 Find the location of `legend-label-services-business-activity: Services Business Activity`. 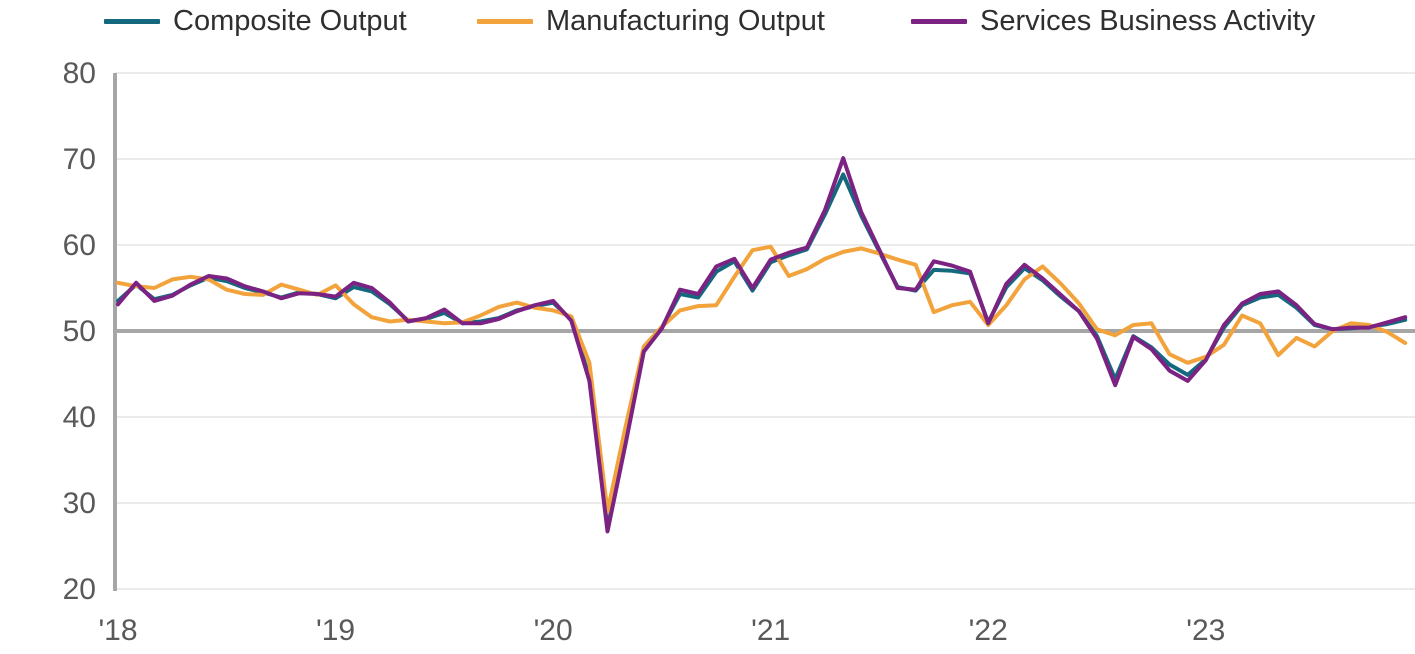

legend-label-services-business-activity: Services Business Activity is located at coordinates (1148, 20).